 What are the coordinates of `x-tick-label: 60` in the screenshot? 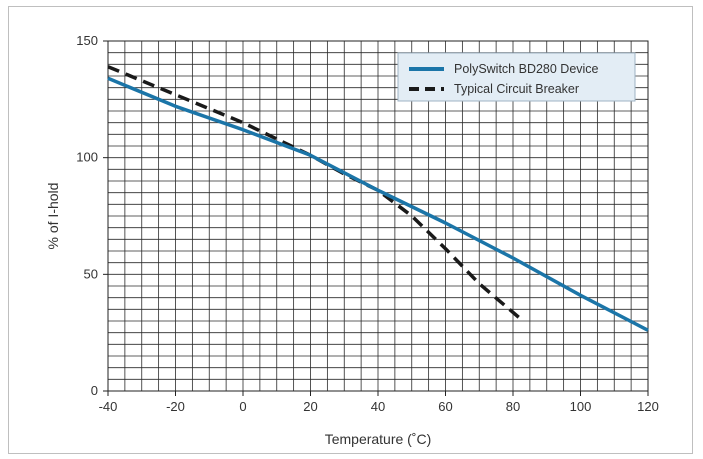 It's located at (445, 406).